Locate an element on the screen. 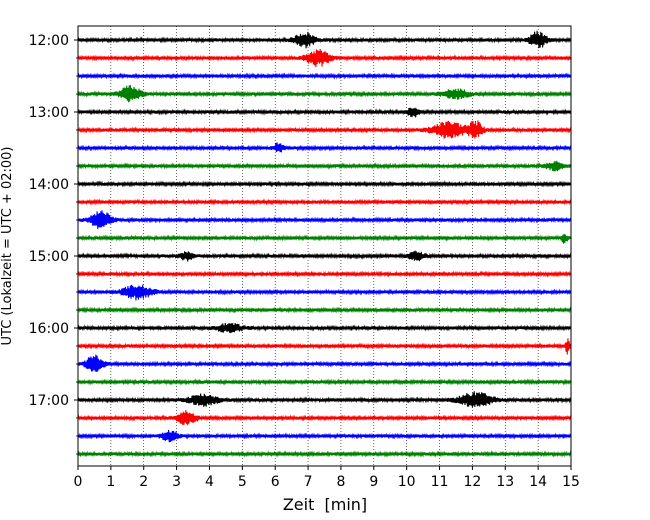 The height and width of the screenshot is (520, 650). x-tick-label: 6 is located at coordinates (275, 482).